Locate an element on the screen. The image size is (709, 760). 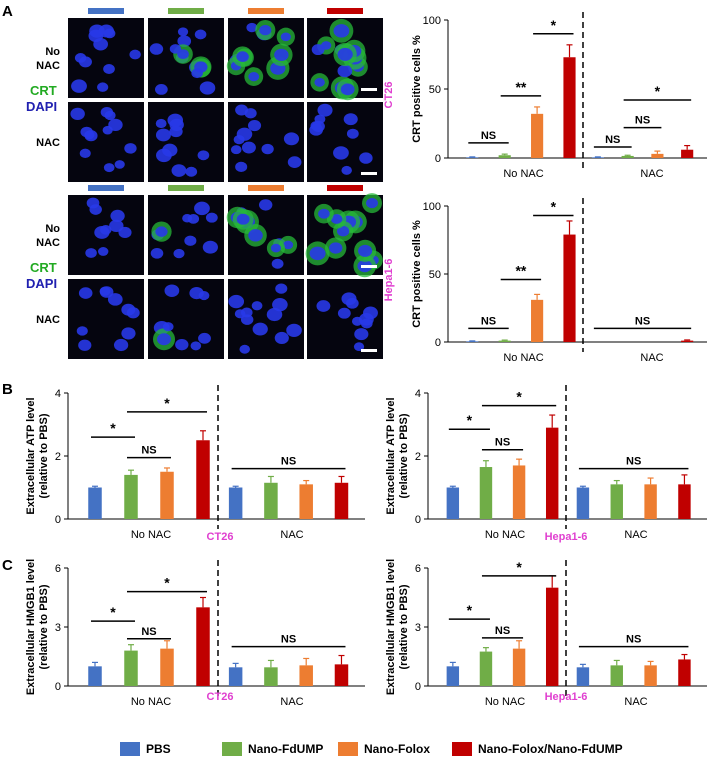
y-tick-label: 100 is located at coordinates (432, 21).